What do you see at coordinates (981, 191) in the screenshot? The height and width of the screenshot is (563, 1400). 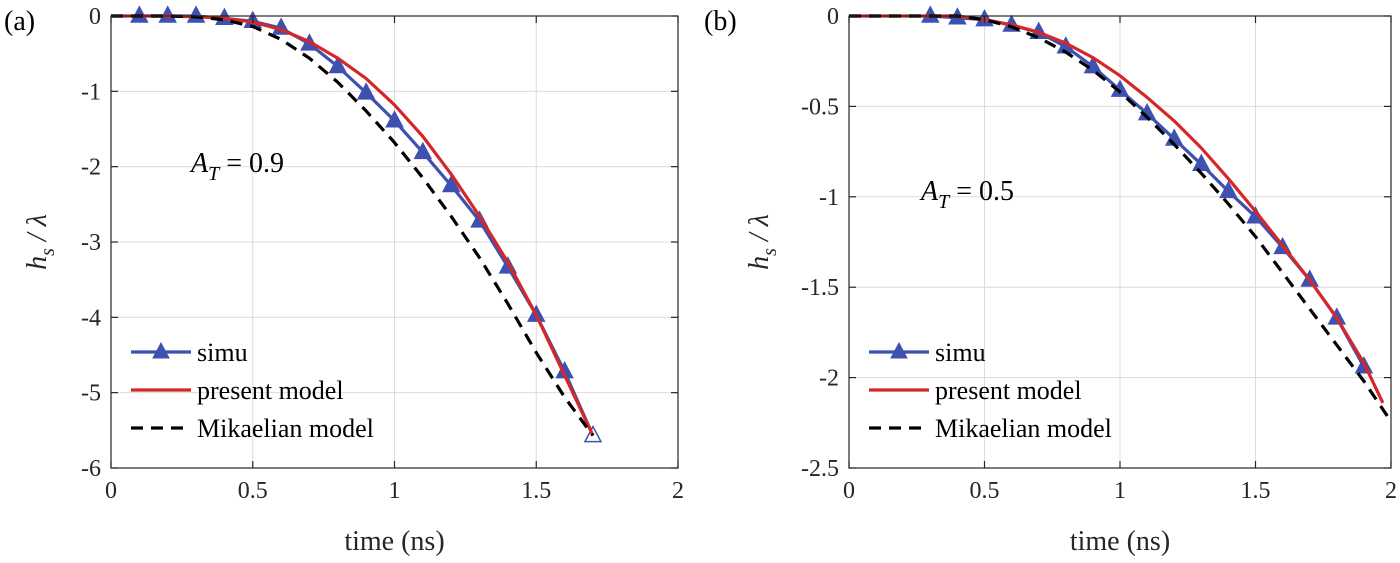 I see `annotation-value: = 0.5` at bounding box center [981, 191].